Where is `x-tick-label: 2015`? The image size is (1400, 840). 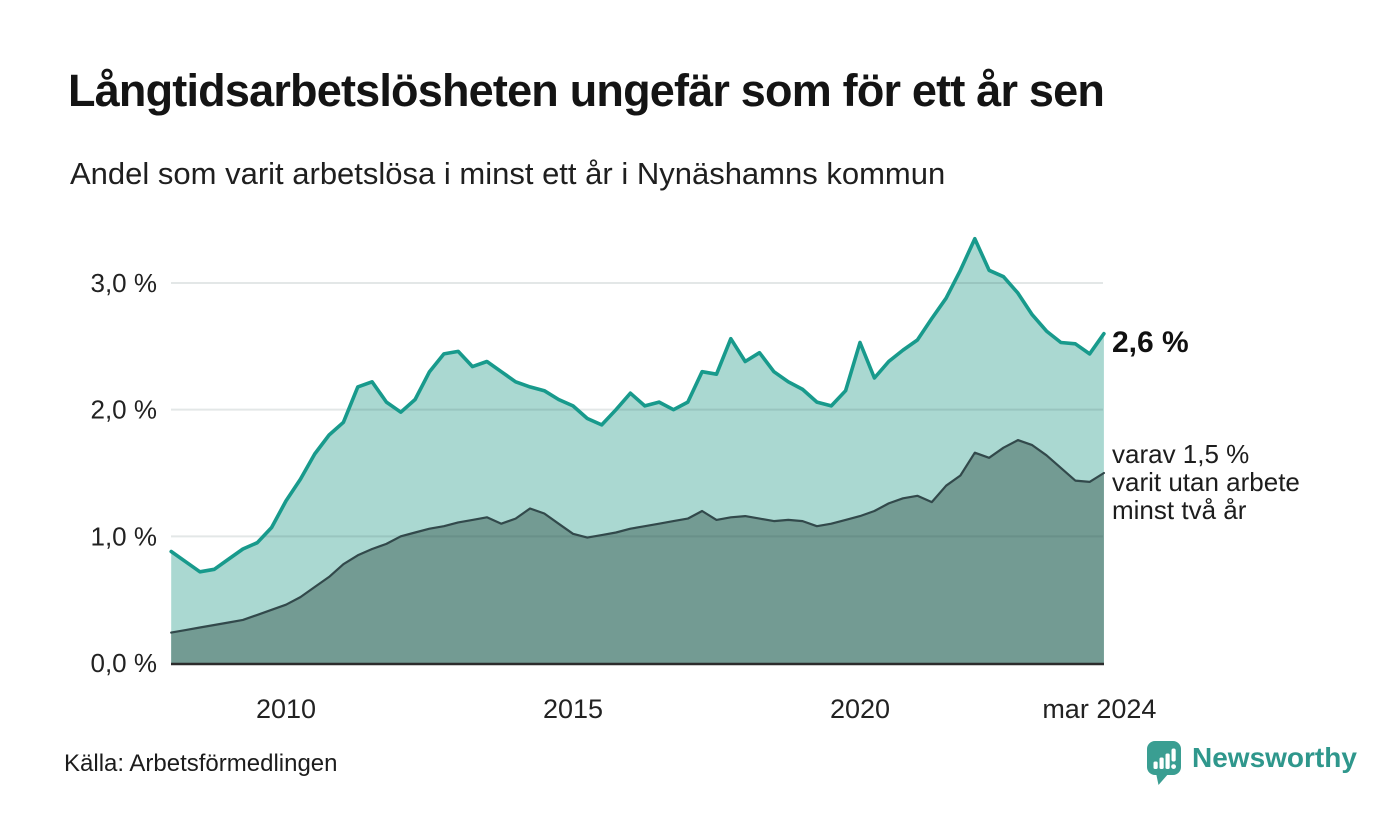
x-tick-label: 2015 is located at coordinates (573, 709).